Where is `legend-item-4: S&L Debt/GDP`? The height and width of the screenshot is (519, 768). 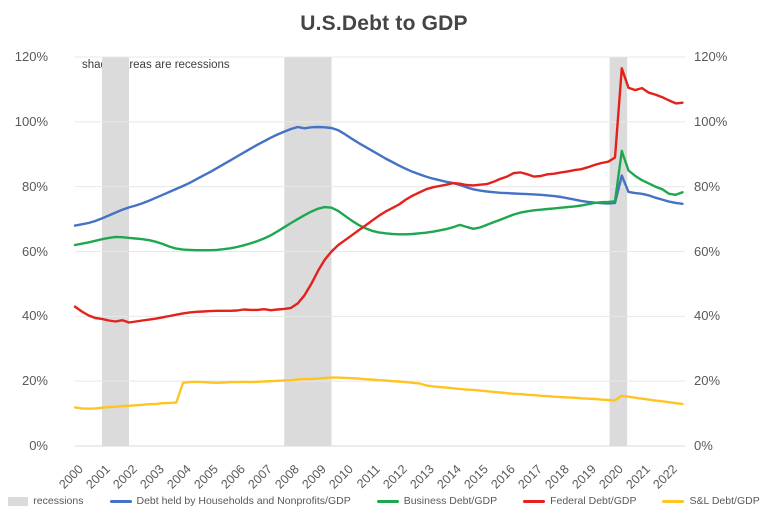
legend-item-4: S&L Debt/GDP is located at coordinates (711, 501).